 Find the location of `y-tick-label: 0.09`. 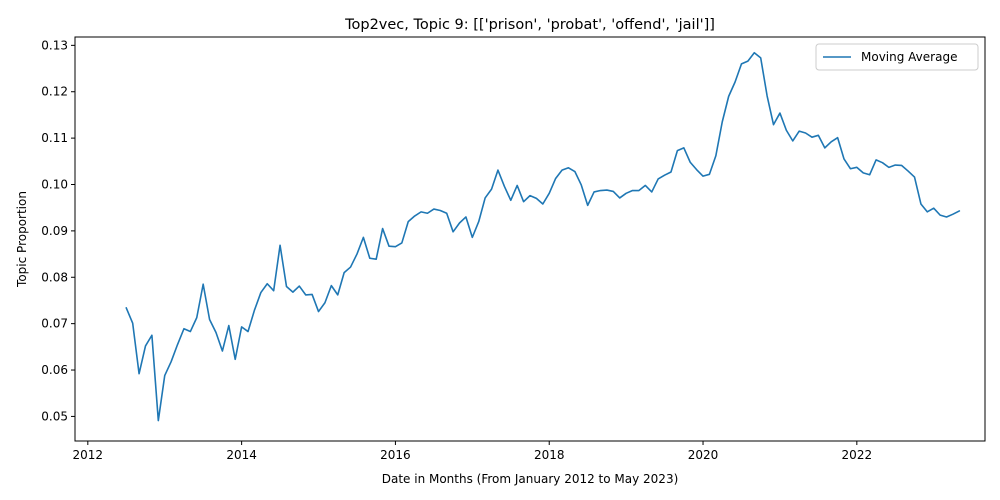

y-tick-label: 0.09 is located at coordinates (54, 231).